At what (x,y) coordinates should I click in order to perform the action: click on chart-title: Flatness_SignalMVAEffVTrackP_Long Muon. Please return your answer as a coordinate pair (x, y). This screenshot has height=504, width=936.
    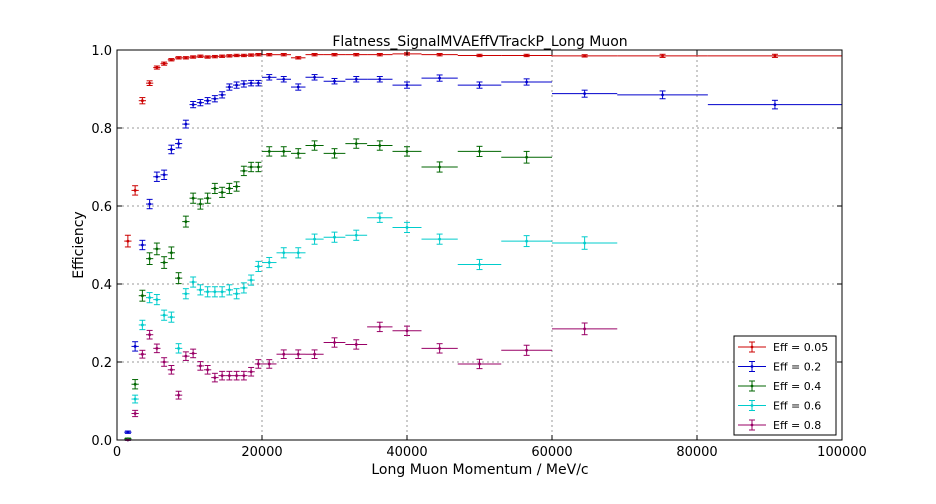
    Looking at the image, I should click on (479, 42).